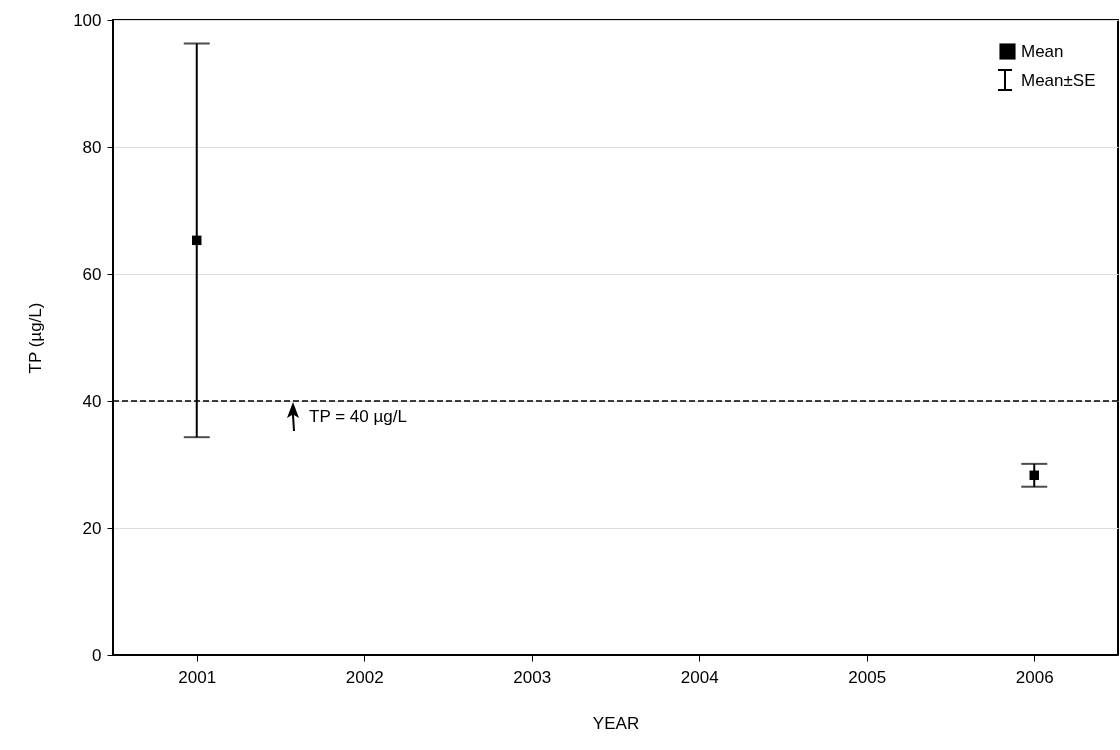 The width and height of the screenshot is (1120, 750). I want to click on legend-label: Mean, so click(1042, 51).